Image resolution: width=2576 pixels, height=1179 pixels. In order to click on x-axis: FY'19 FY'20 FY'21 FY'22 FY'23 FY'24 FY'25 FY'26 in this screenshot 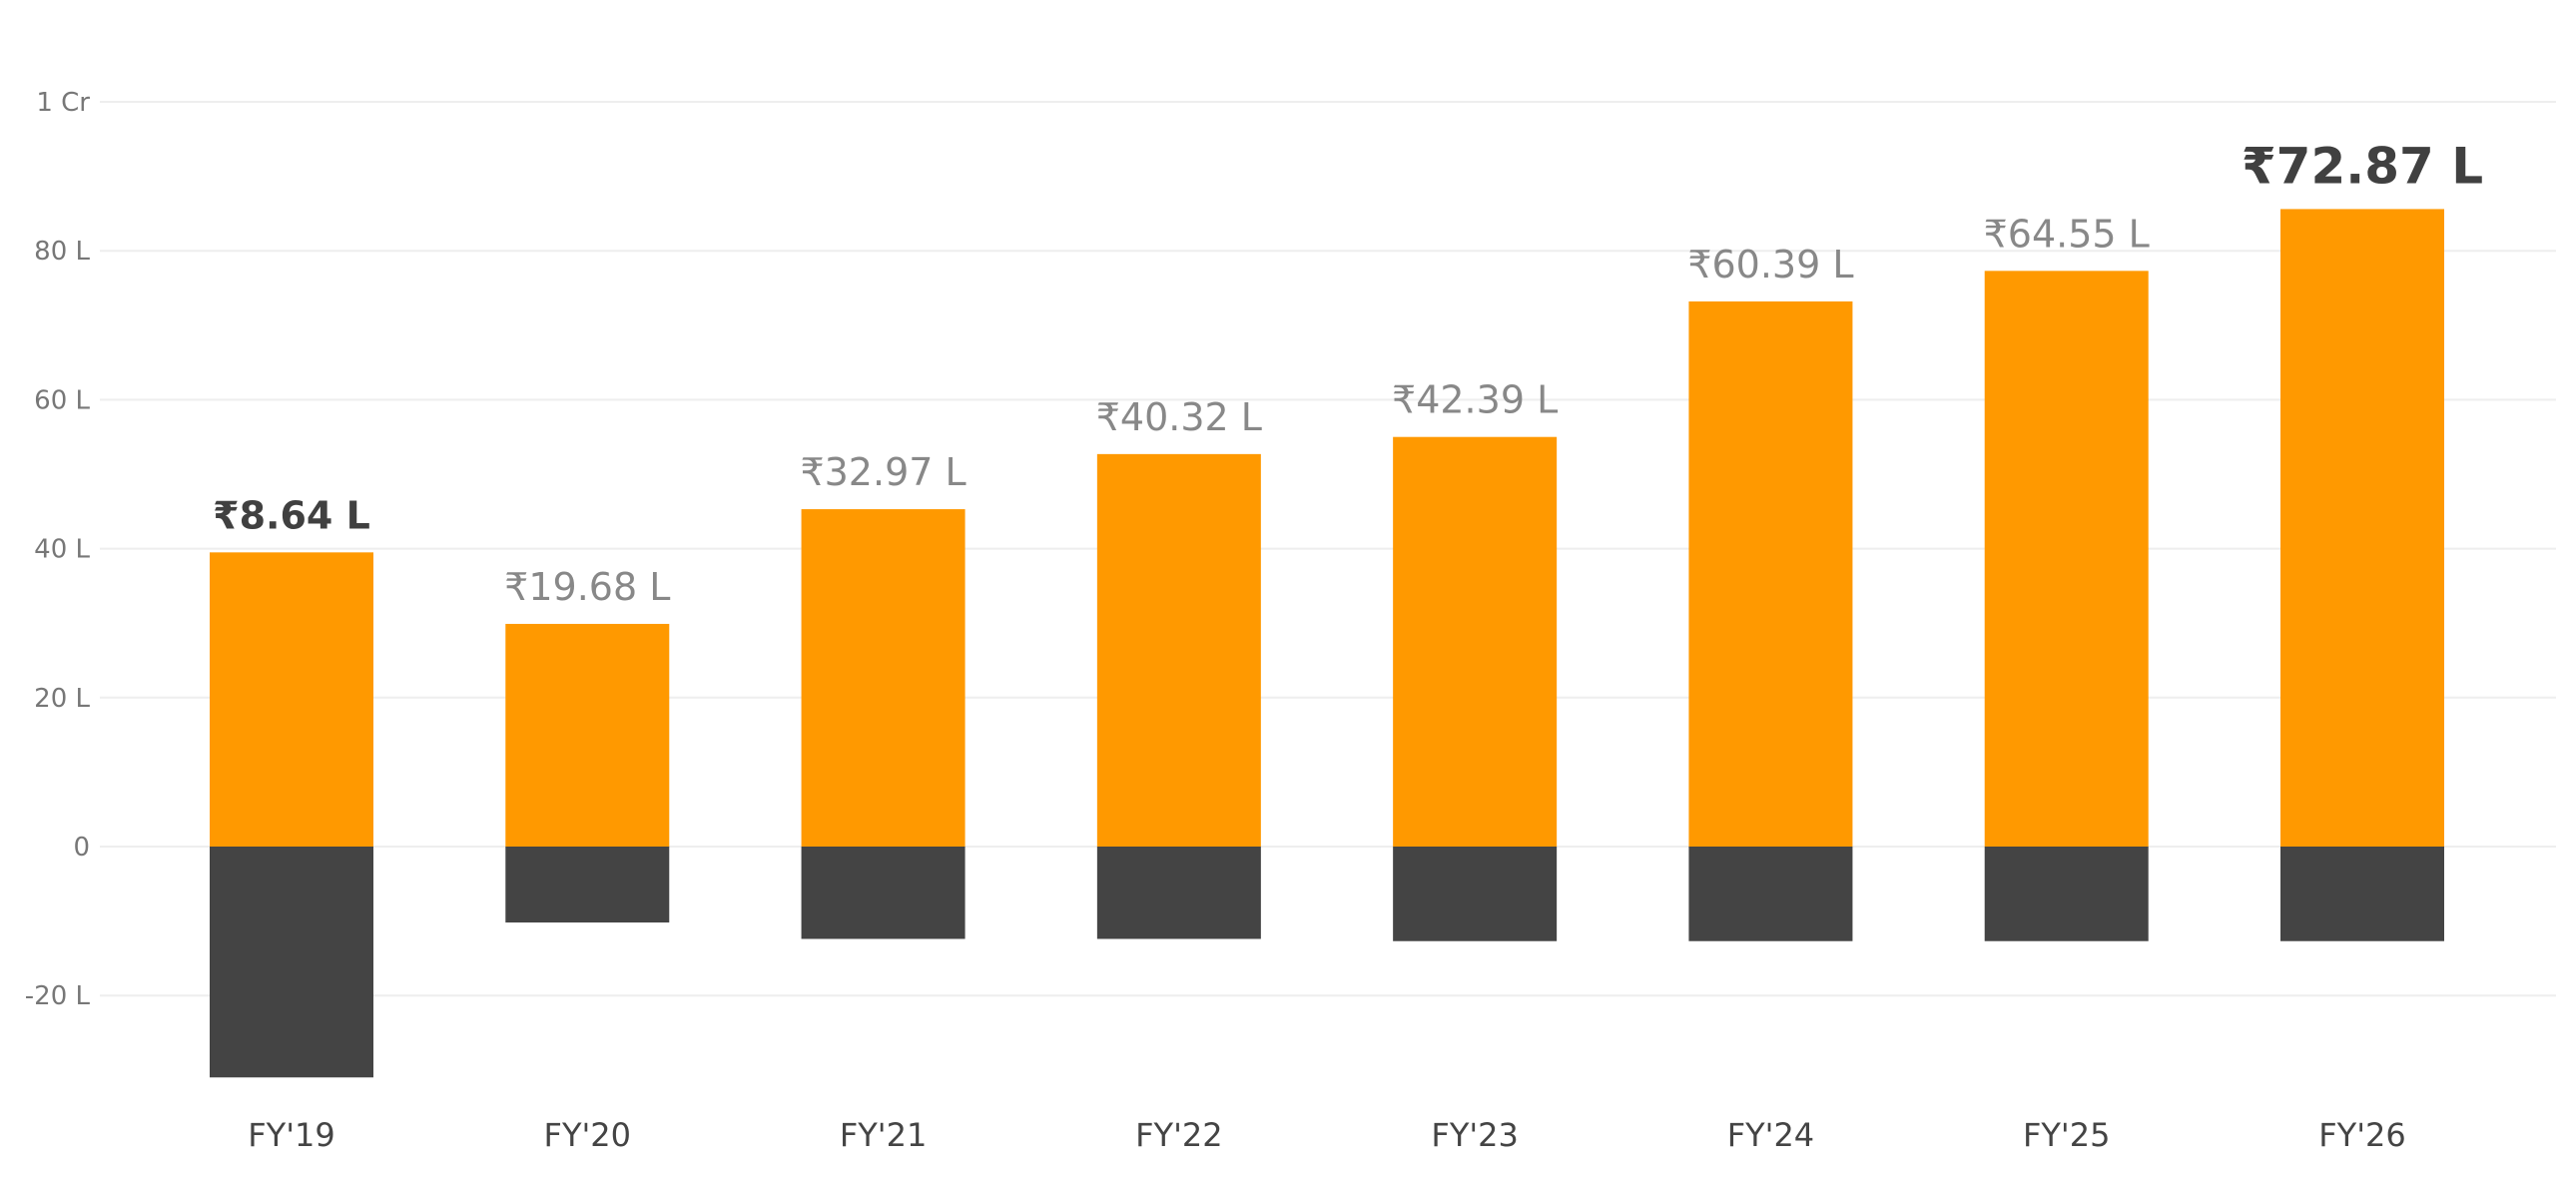, I will do `click(1326, 1135)`.